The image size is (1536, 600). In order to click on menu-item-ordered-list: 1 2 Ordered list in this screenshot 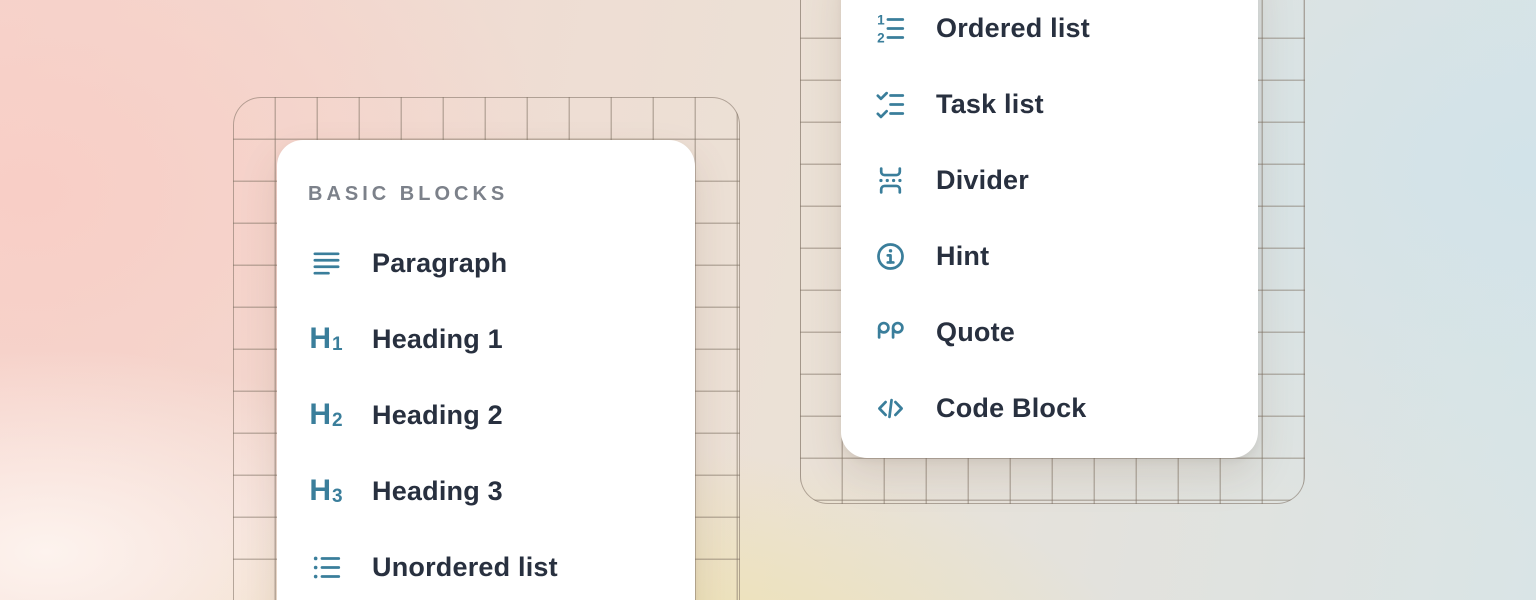, I will do `click(1065, 33)`.